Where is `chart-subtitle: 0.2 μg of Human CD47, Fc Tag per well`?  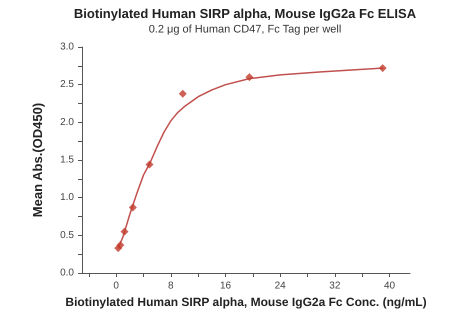 chart-subtitle: 0.2 μg of Human CD47, Fc Tag per well is located at coordinates (245, 30).